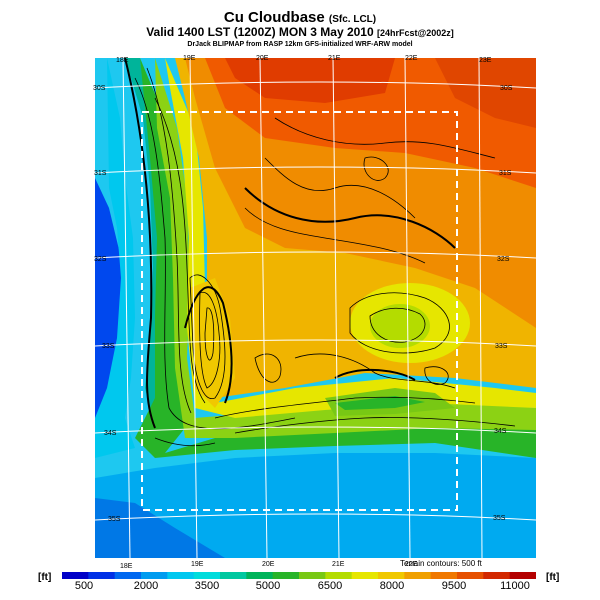  I want to click on colorbar-tick: 6500, so click(330, 586).